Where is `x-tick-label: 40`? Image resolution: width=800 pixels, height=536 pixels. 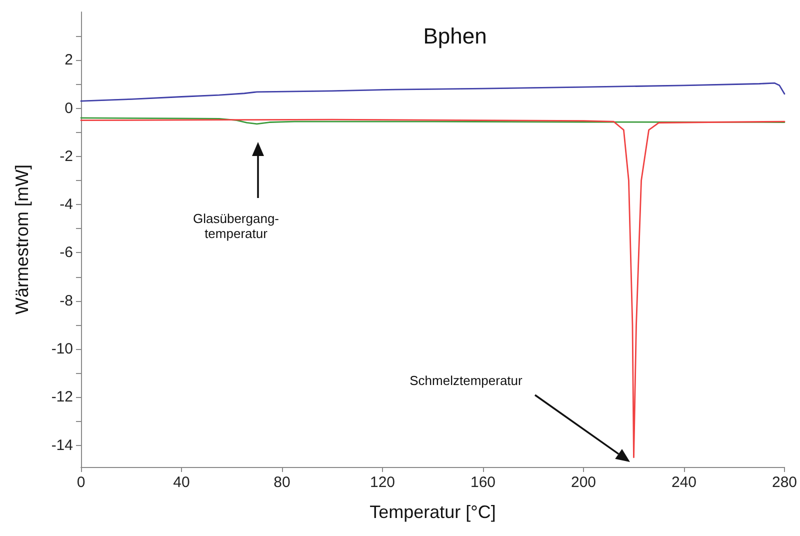
x-tick-label: 40 is located at coordinates (181, 482).